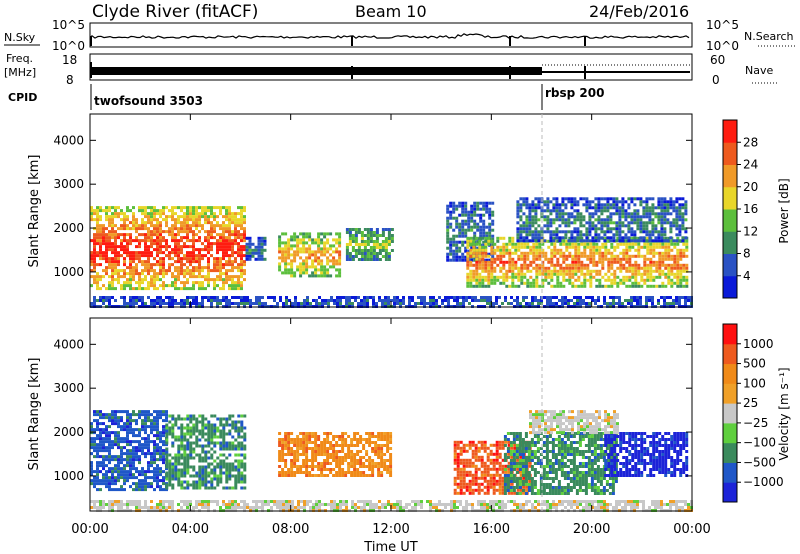 The width and height of the screenshot is (800, 554). What do you see at coordinates (750, 403) in the screenshot?
I see `colorbar-tick-label: 25` at bounding box center [750, 403].